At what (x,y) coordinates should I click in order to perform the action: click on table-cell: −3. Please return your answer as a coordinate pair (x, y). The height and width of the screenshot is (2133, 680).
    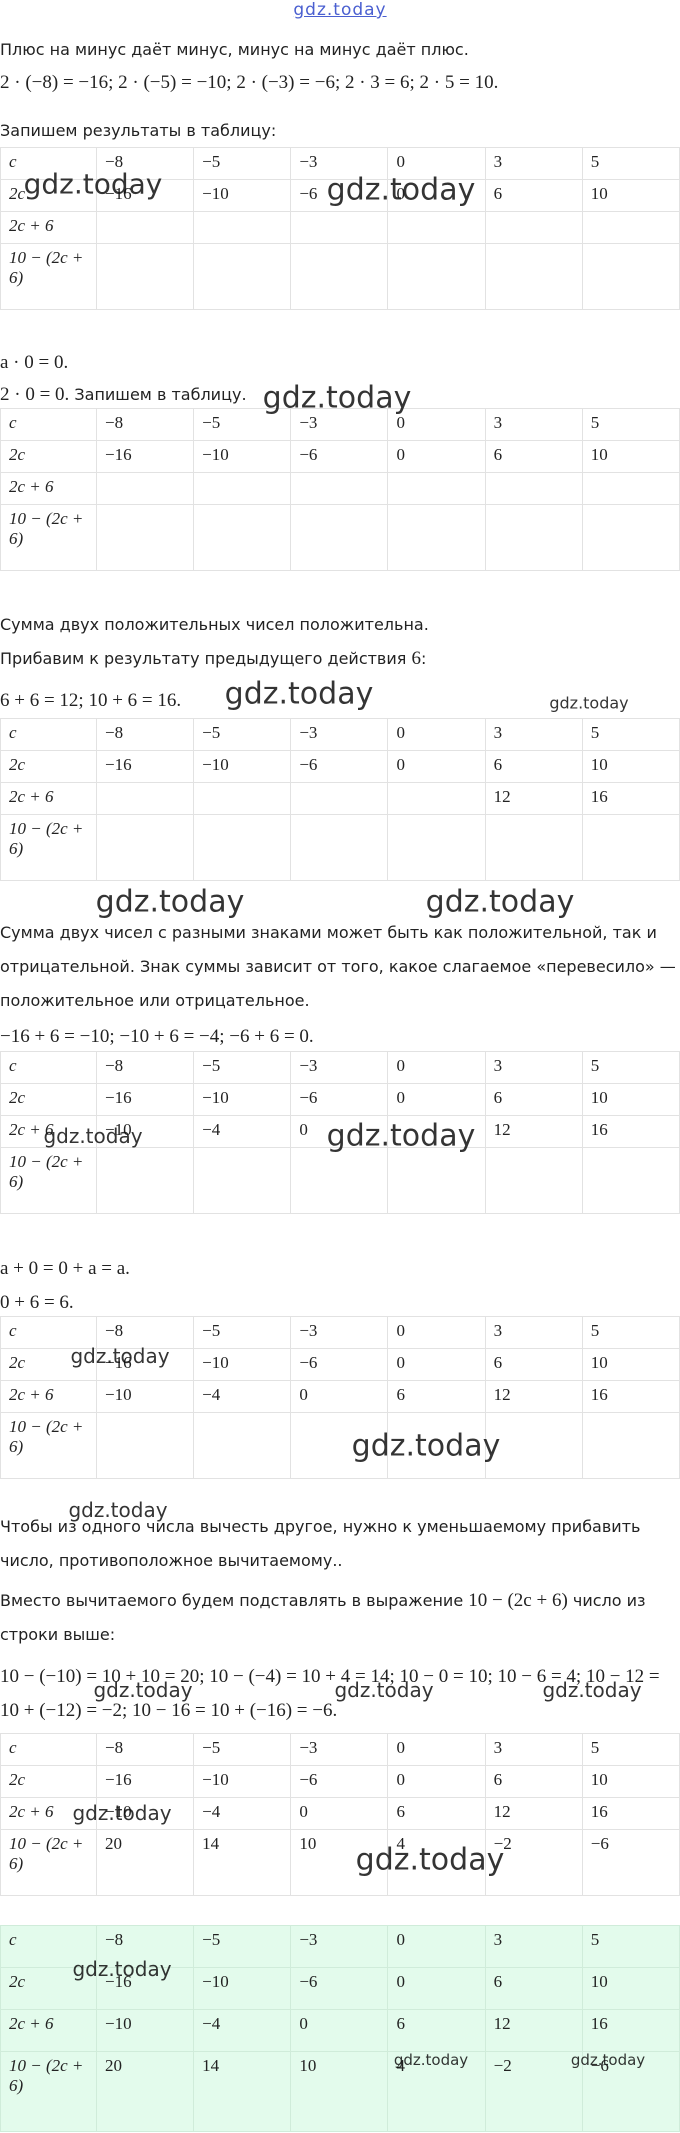
    Looking at the image, I should click on (339, 424).